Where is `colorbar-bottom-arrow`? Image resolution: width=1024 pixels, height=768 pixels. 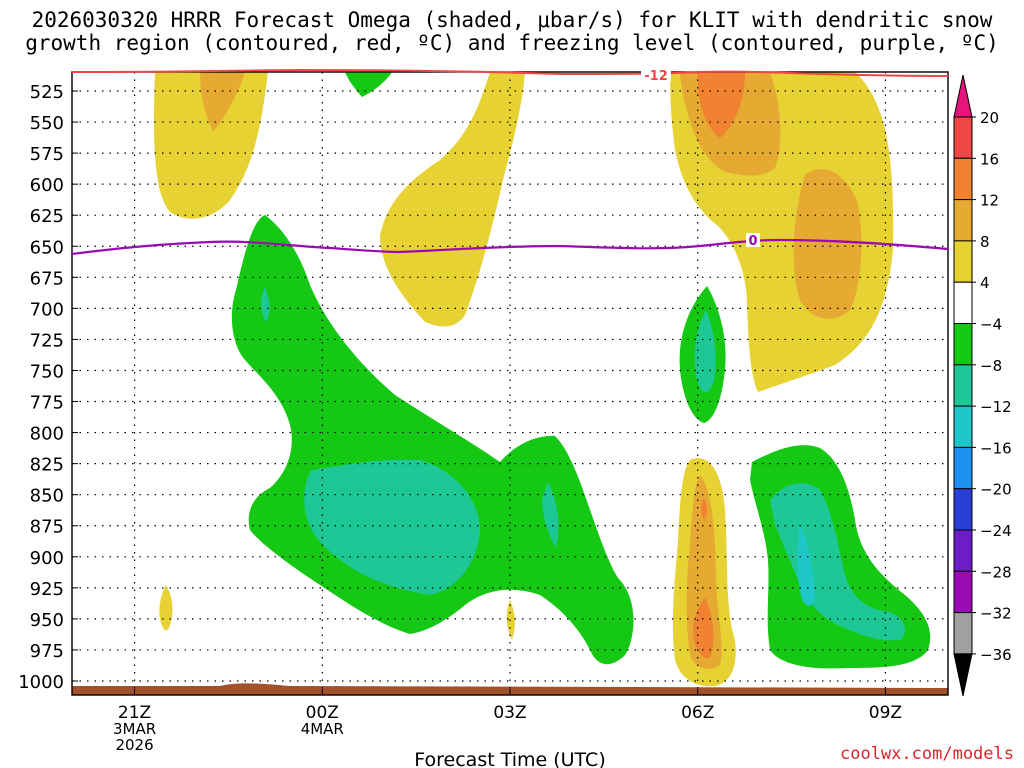
colorbar-bottom-arrow is located at coordinates (963, 675).